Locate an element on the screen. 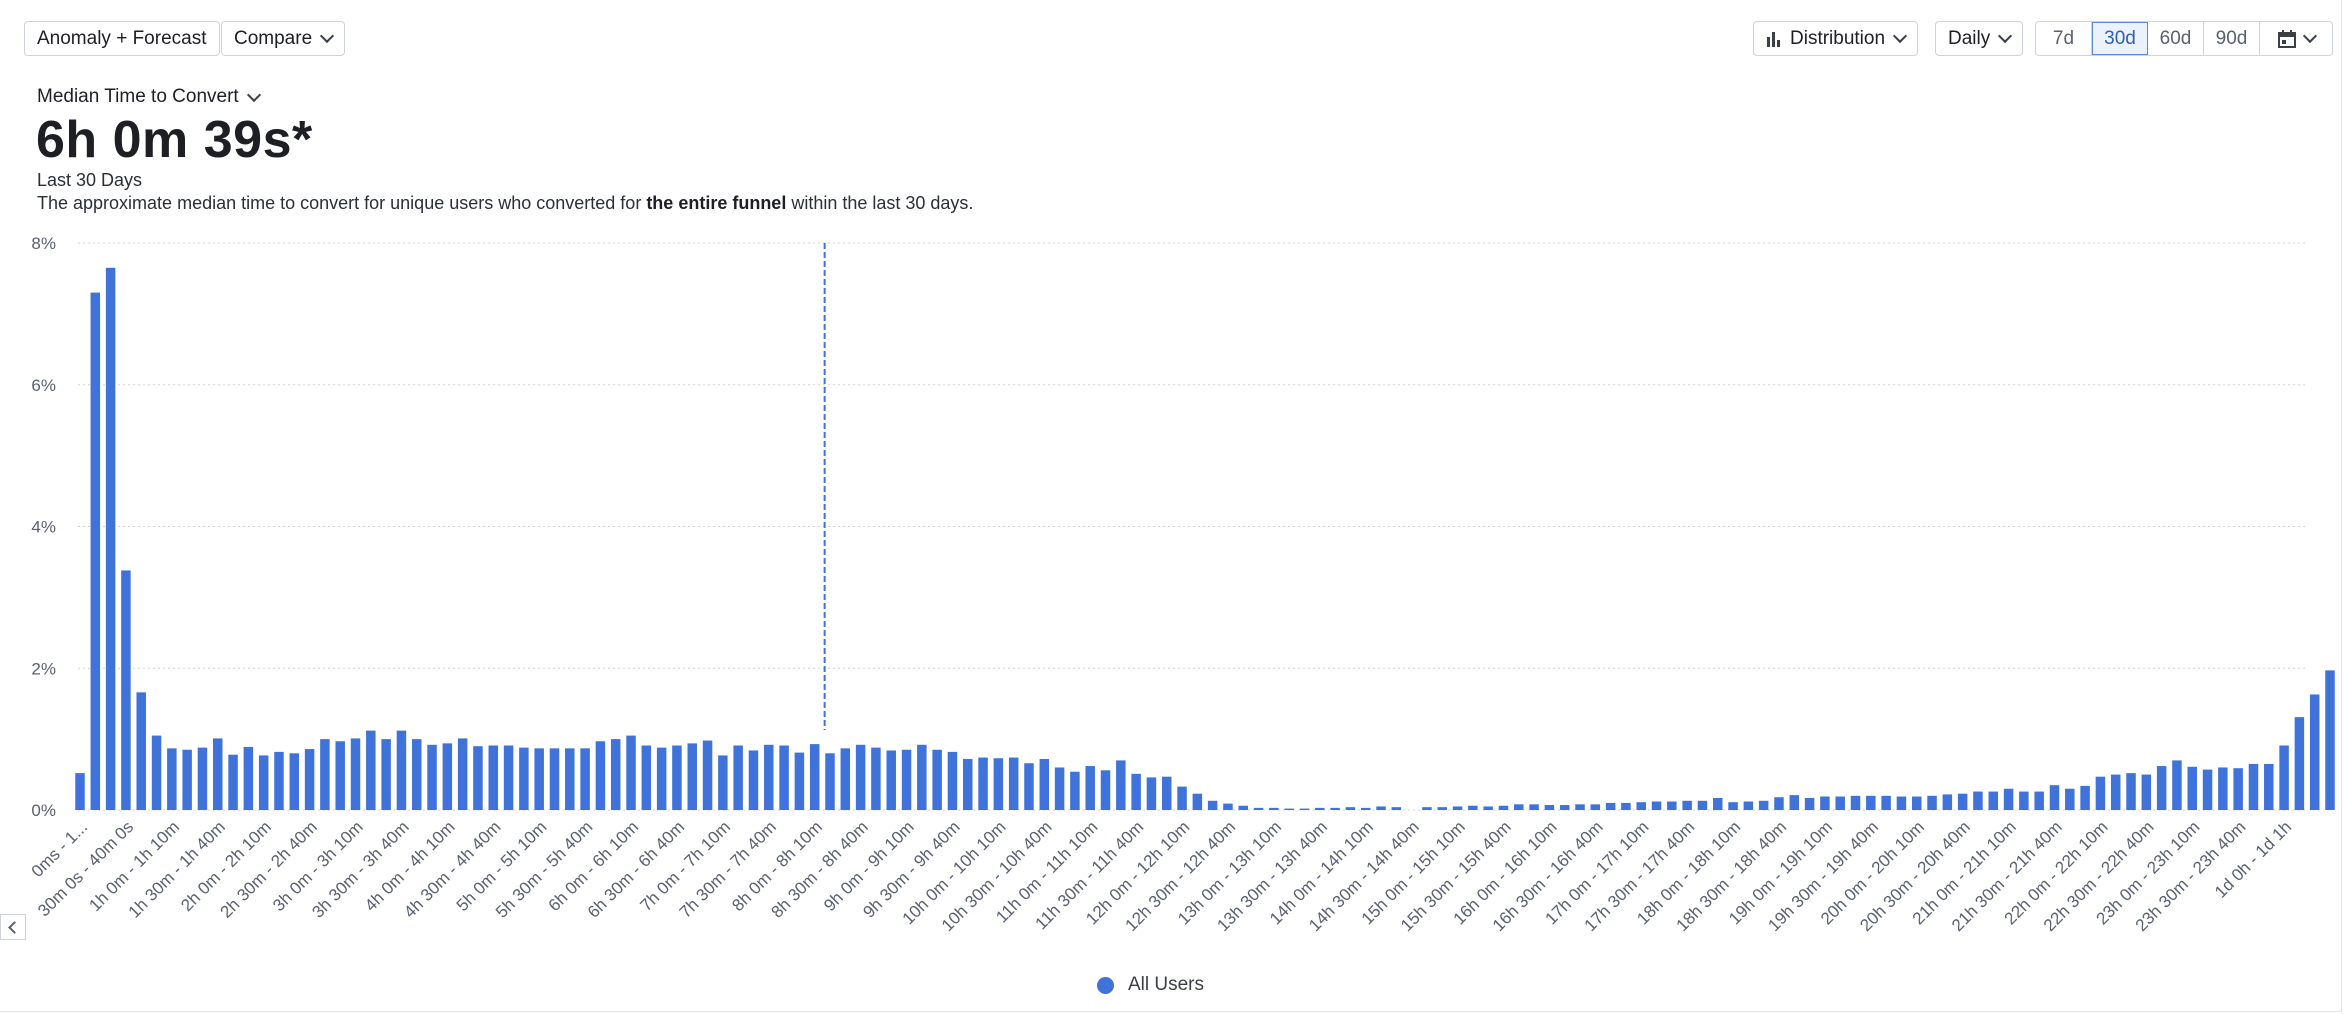  y-tick-label: 6% is located at coordinates (43, 385).